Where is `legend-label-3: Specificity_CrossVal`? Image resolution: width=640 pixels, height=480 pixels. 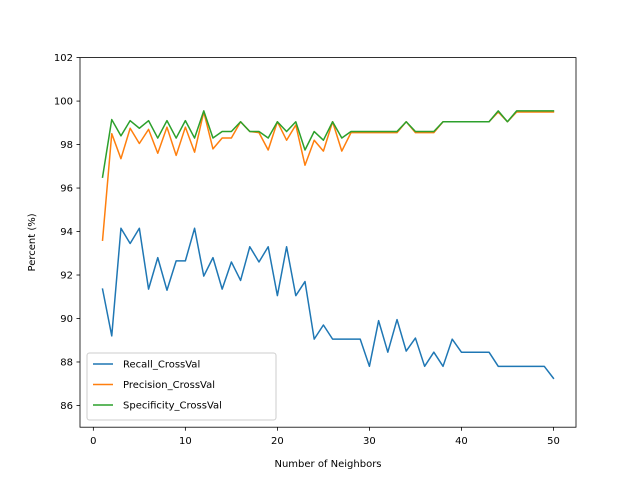 legend-label-3: Specificity_CrossVal is located at coordinates (172, 406).